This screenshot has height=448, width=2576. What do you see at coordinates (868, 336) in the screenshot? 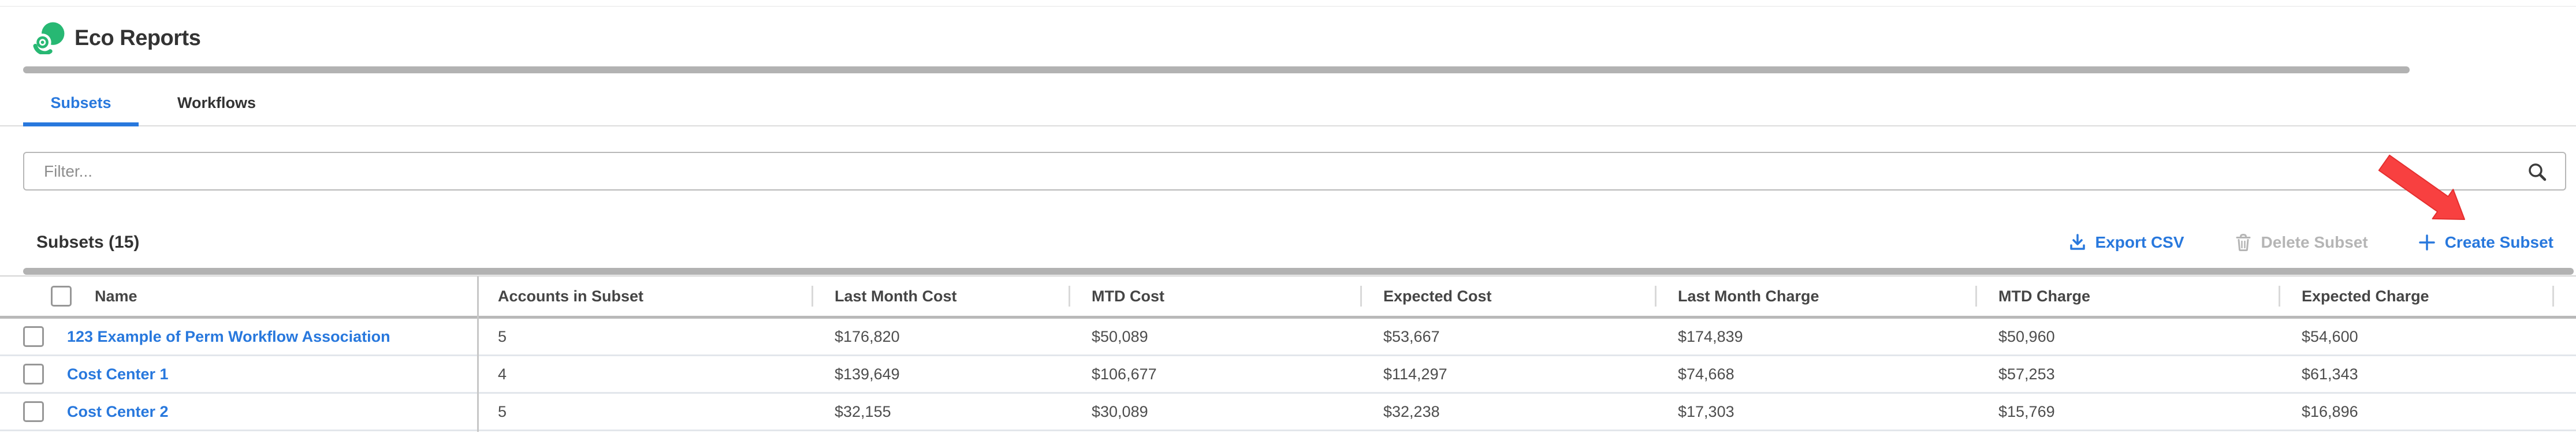
I see `cell-last-month-cost: $176,820` at bounding box center [868, 336].